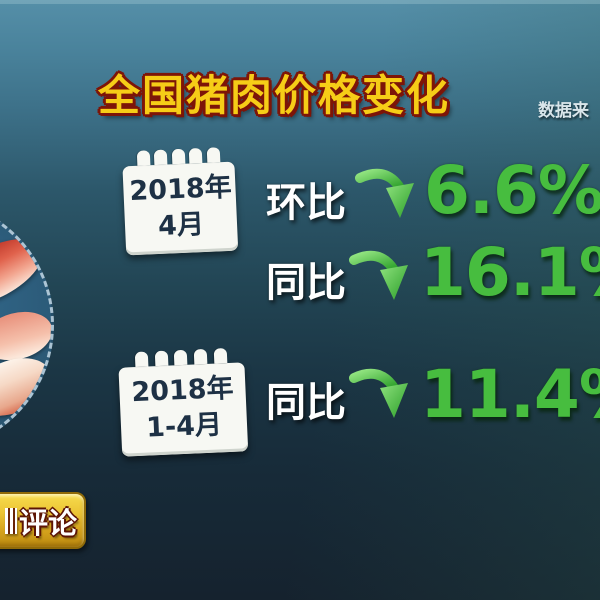 The height and width of the screenshot is (600, 600). What do you see at coordinates (510, 394) in the screenshot?
I see `stat-value-yoy-jan-apr: 11.4%` at bounding box center [510, 394].